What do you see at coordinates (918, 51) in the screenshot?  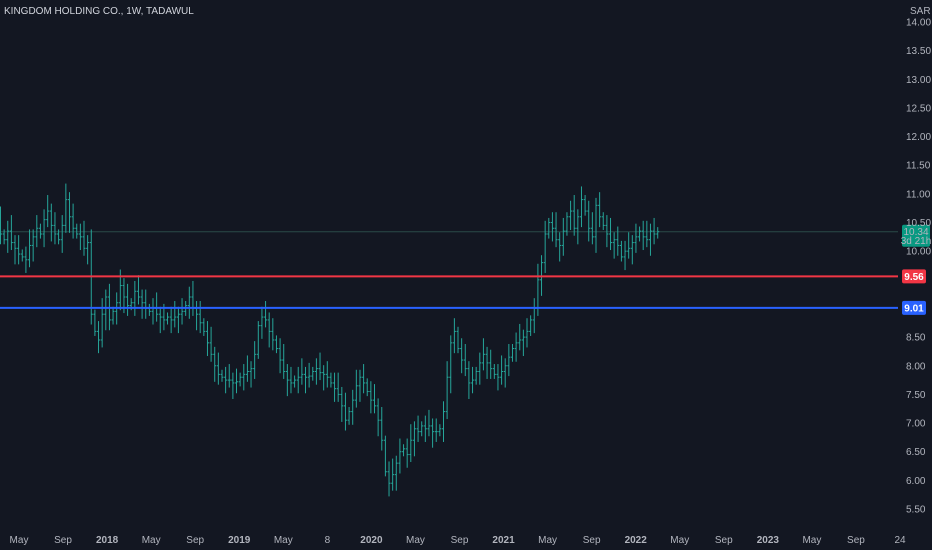 I see `y-tick-label: 13.50` at bounding box center [918, 51].